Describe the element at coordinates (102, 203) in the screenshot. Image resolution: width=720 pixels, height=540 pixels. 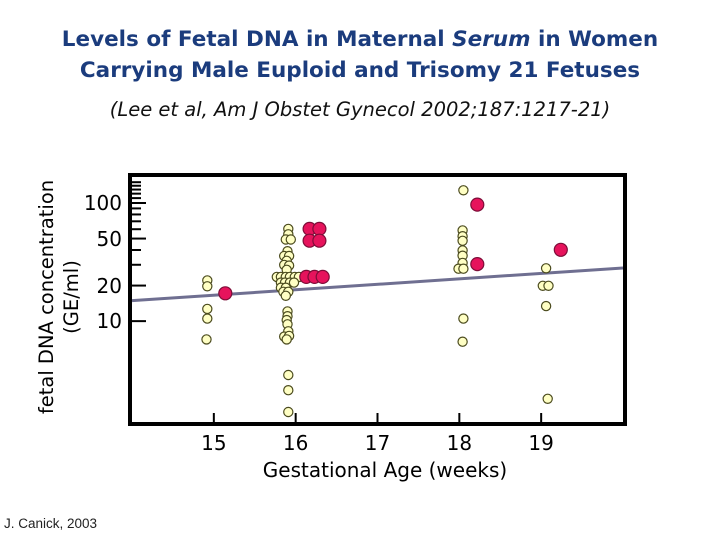
I see `y-tick-label-100: 100` at that location.